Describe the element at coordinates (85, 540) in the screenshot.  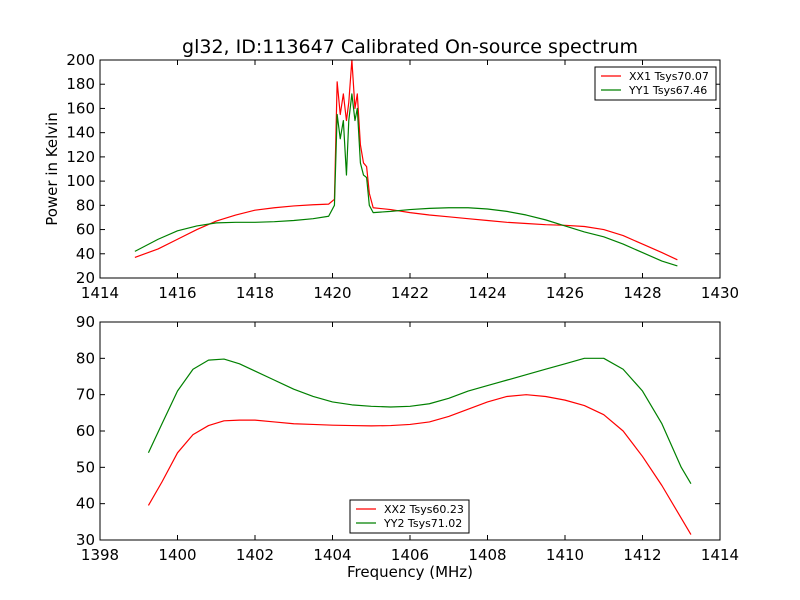
I see `chart-2-y-tick-label: 30` at that location.